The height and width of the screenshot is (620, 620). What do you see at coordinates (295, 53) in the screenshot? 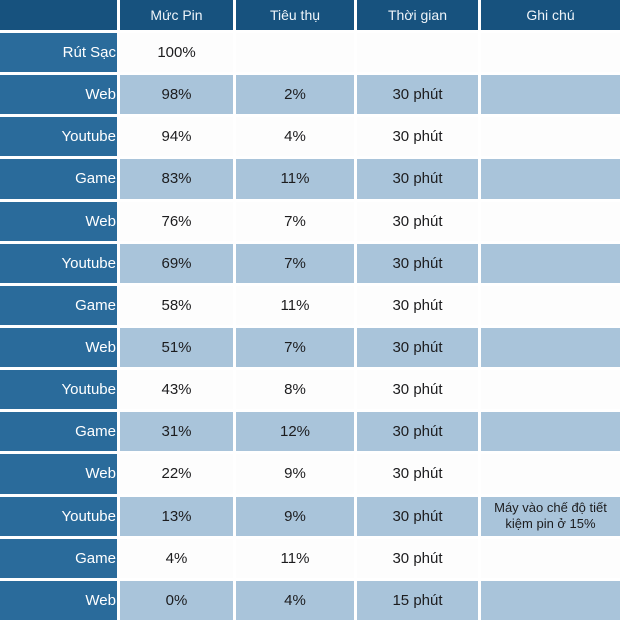
I see `cell-tieu-thu` at bounding box center [295, 53].